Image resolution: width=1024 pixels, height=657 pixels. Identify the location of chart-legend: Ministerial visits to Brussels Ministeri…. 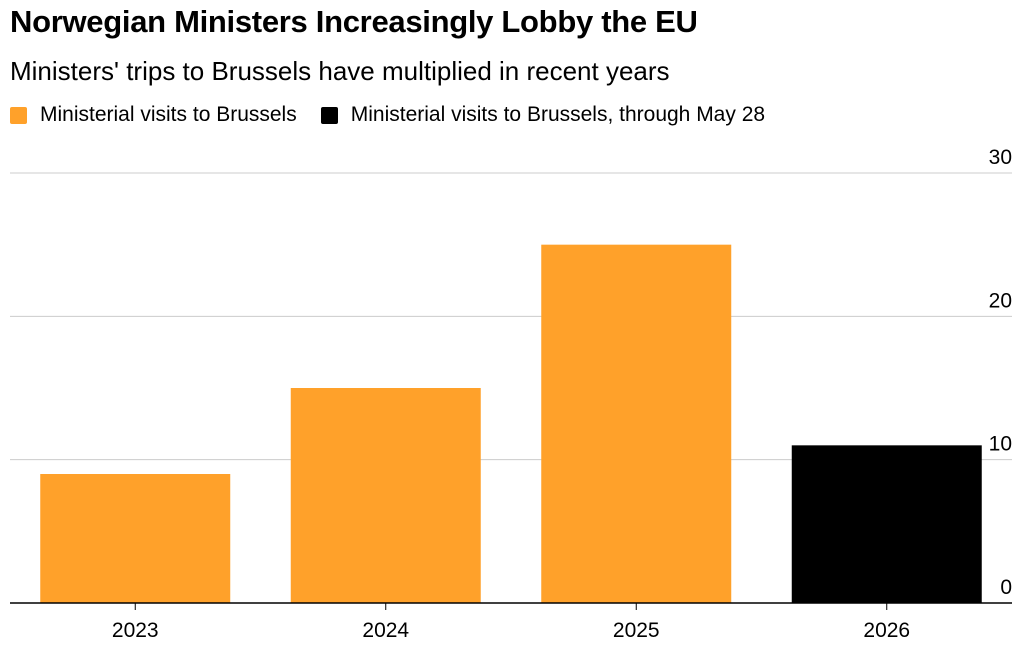
(399, 115).